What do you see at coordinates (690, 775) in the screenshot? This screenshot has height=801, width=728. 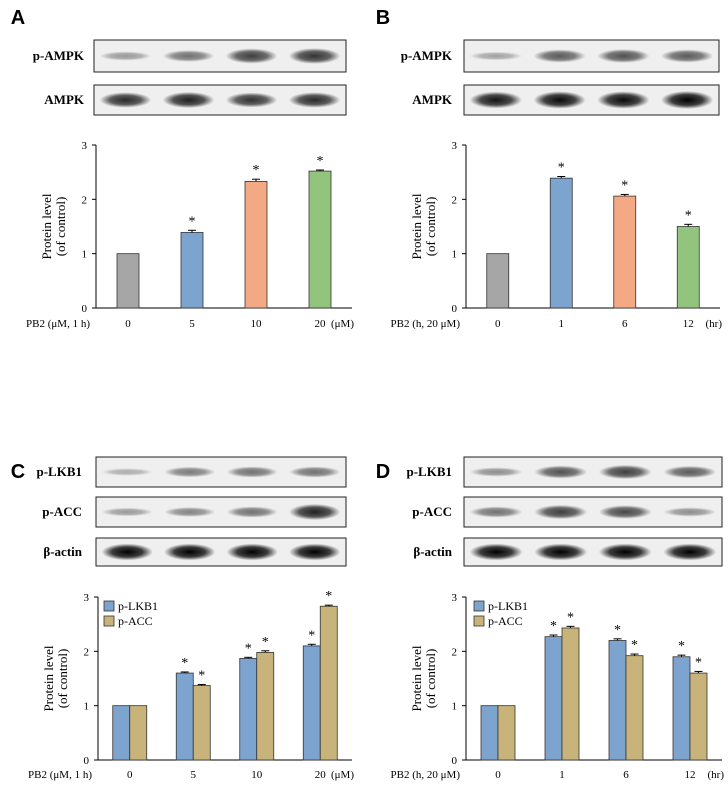 I see `x-tick-label: 12` at bounding box center [690, 775].